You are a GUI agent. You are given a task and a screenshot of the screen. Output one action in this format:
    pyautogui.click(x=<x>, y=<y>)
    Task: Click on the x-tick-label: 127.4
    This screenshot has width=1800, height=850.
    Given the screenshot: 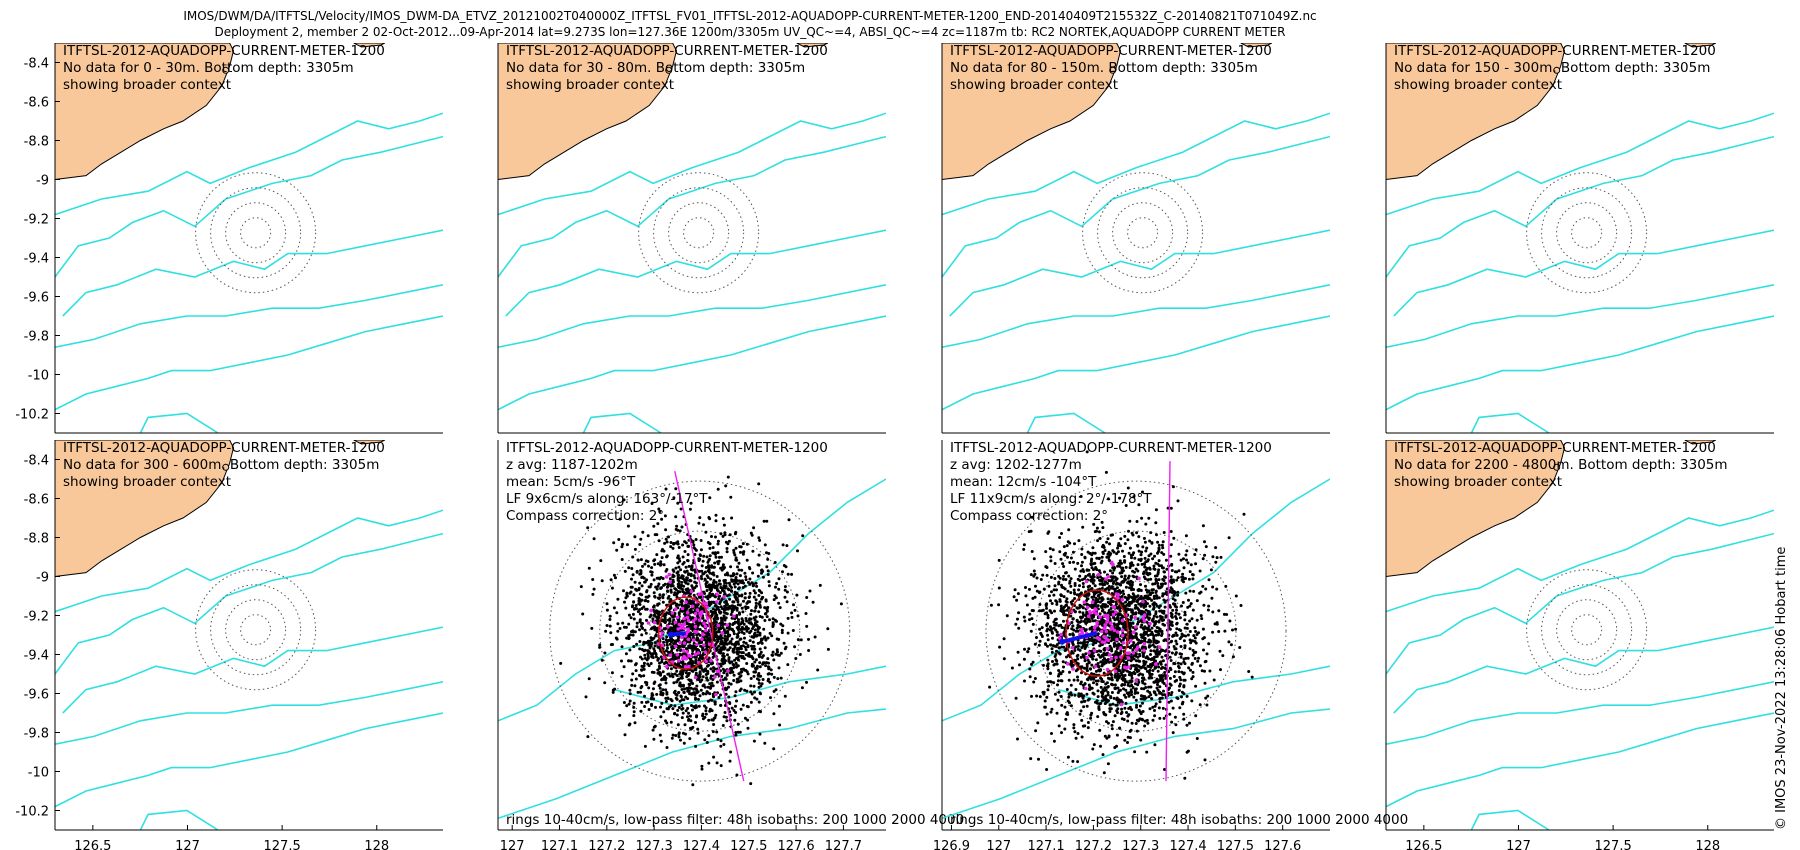 What is the action you would take?
    pyautogui.click(x=701, y=844)
    